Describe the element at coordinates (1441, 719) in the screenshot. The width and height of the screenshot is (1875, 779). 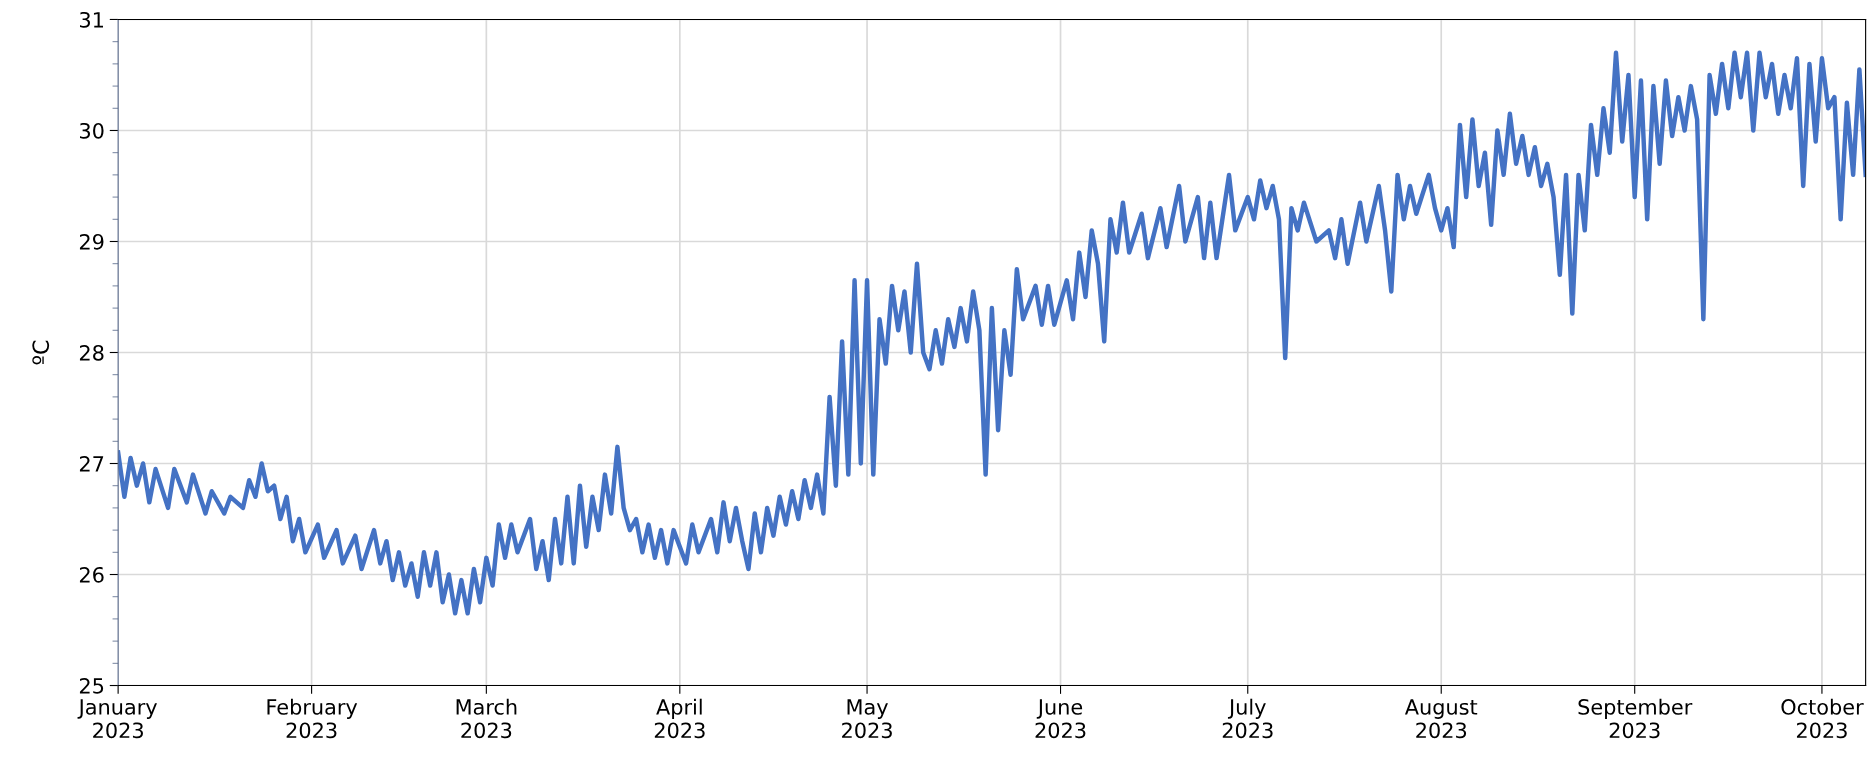
I see `x-tick-label: August 2023` at that location.